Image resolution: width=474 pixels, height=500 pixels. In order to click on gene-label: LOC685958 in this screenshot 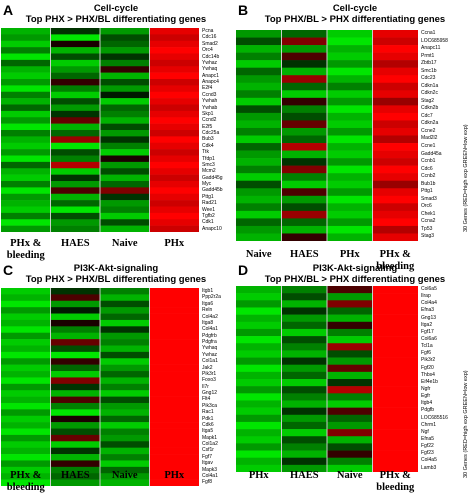, I will do `click(434, 40)`.